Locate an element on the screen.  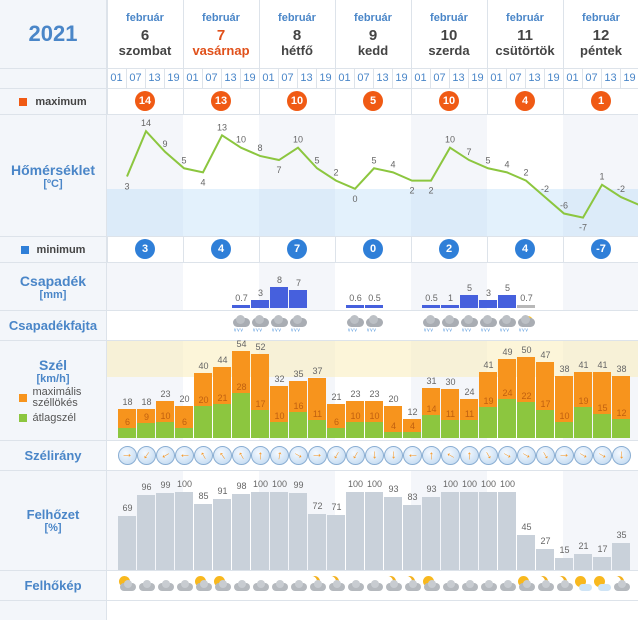
daily-min-badge: 0 is located at coordinates (373, 249).